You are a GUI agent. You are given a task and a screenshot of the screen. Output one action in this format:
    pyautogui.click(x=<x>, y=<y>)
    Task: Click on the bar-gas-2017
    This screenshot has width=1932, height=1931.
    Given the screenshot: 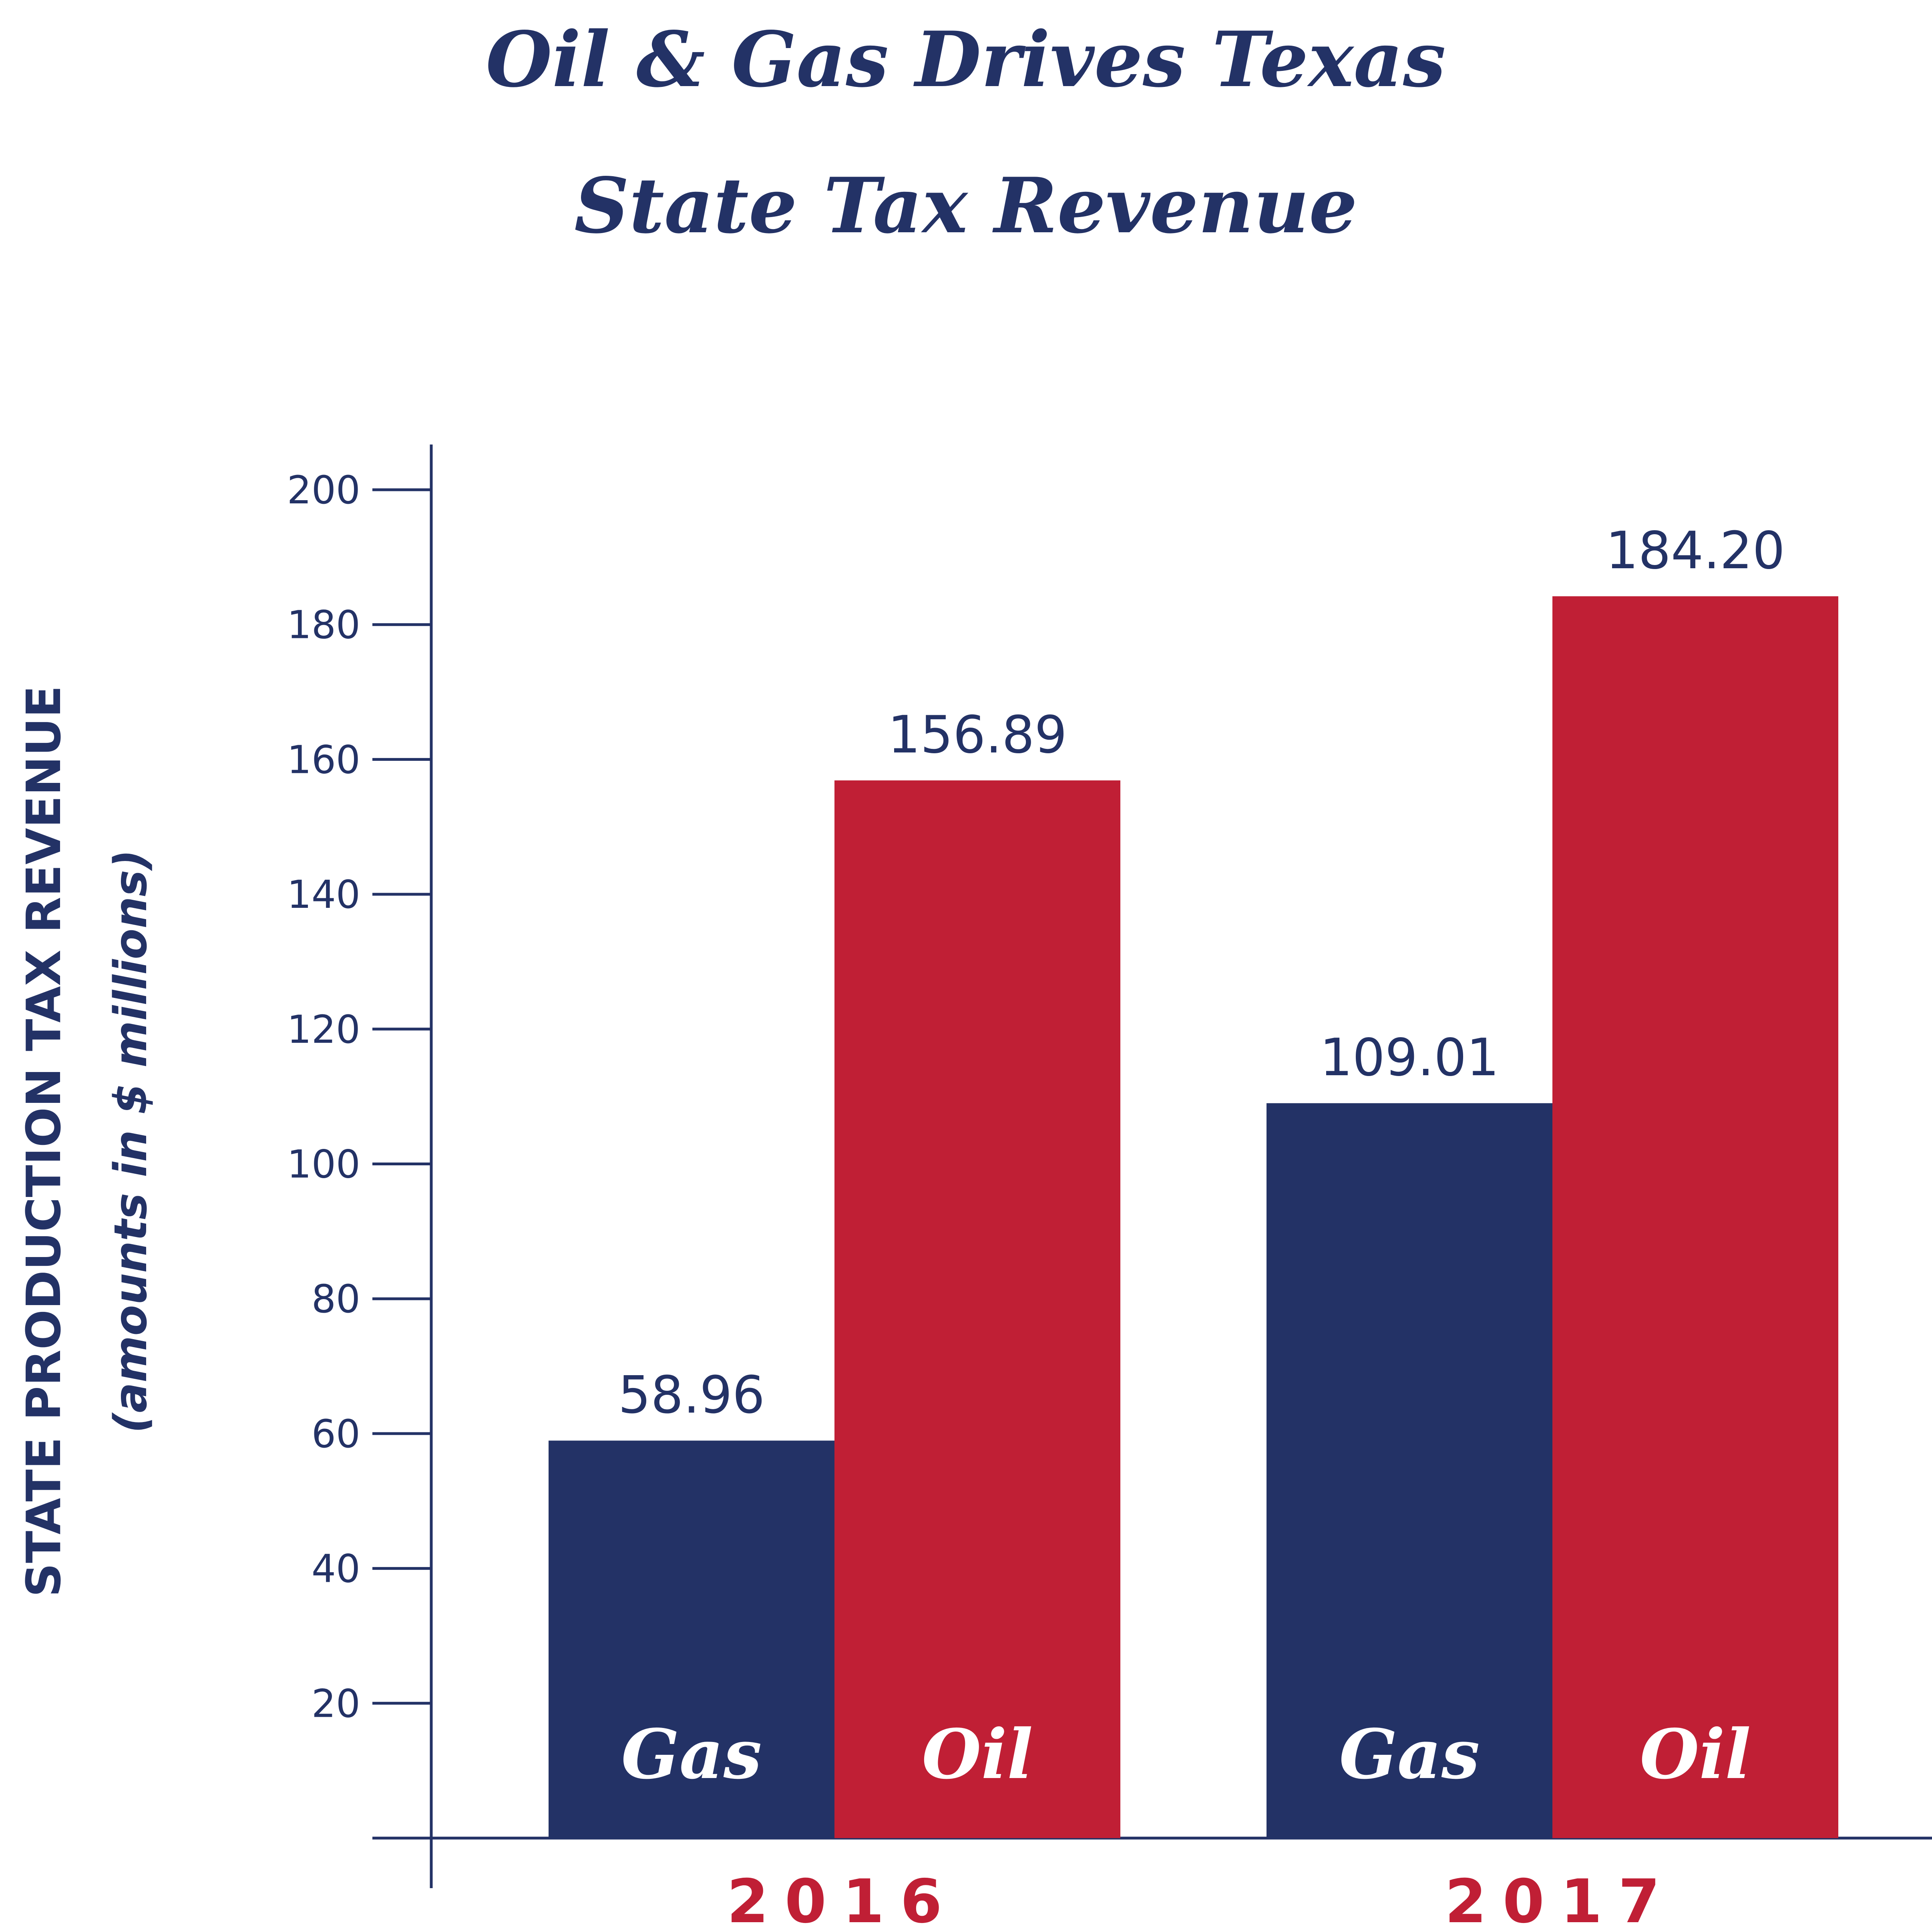 What is the action you would take?
    pyautogui.click(x=1409, y=1470)
    